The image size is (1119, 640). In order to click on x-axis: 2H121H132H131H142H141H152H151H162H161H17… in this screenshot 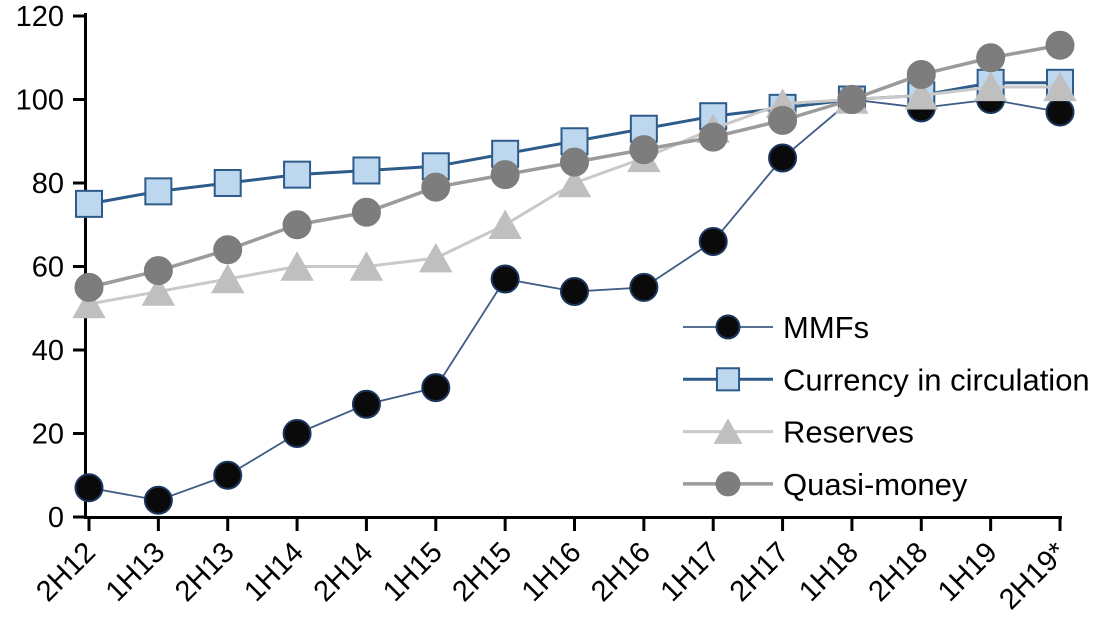, I will do `click(551, 566)`.